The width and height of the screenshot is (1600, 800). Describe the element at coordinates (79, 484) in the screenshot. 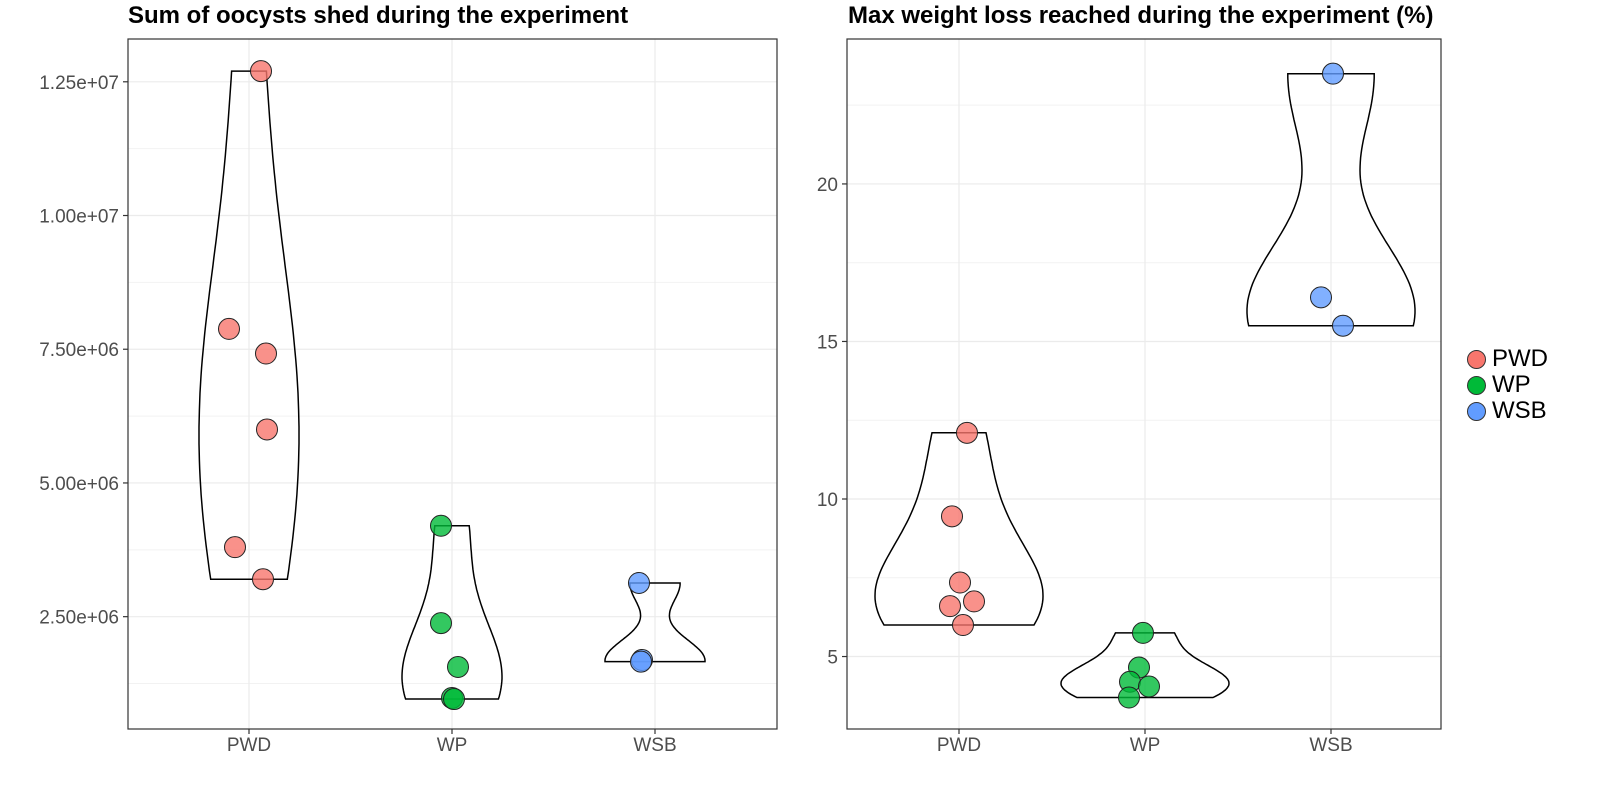

I see `y-tick-label: 5.00e+06` at that location.